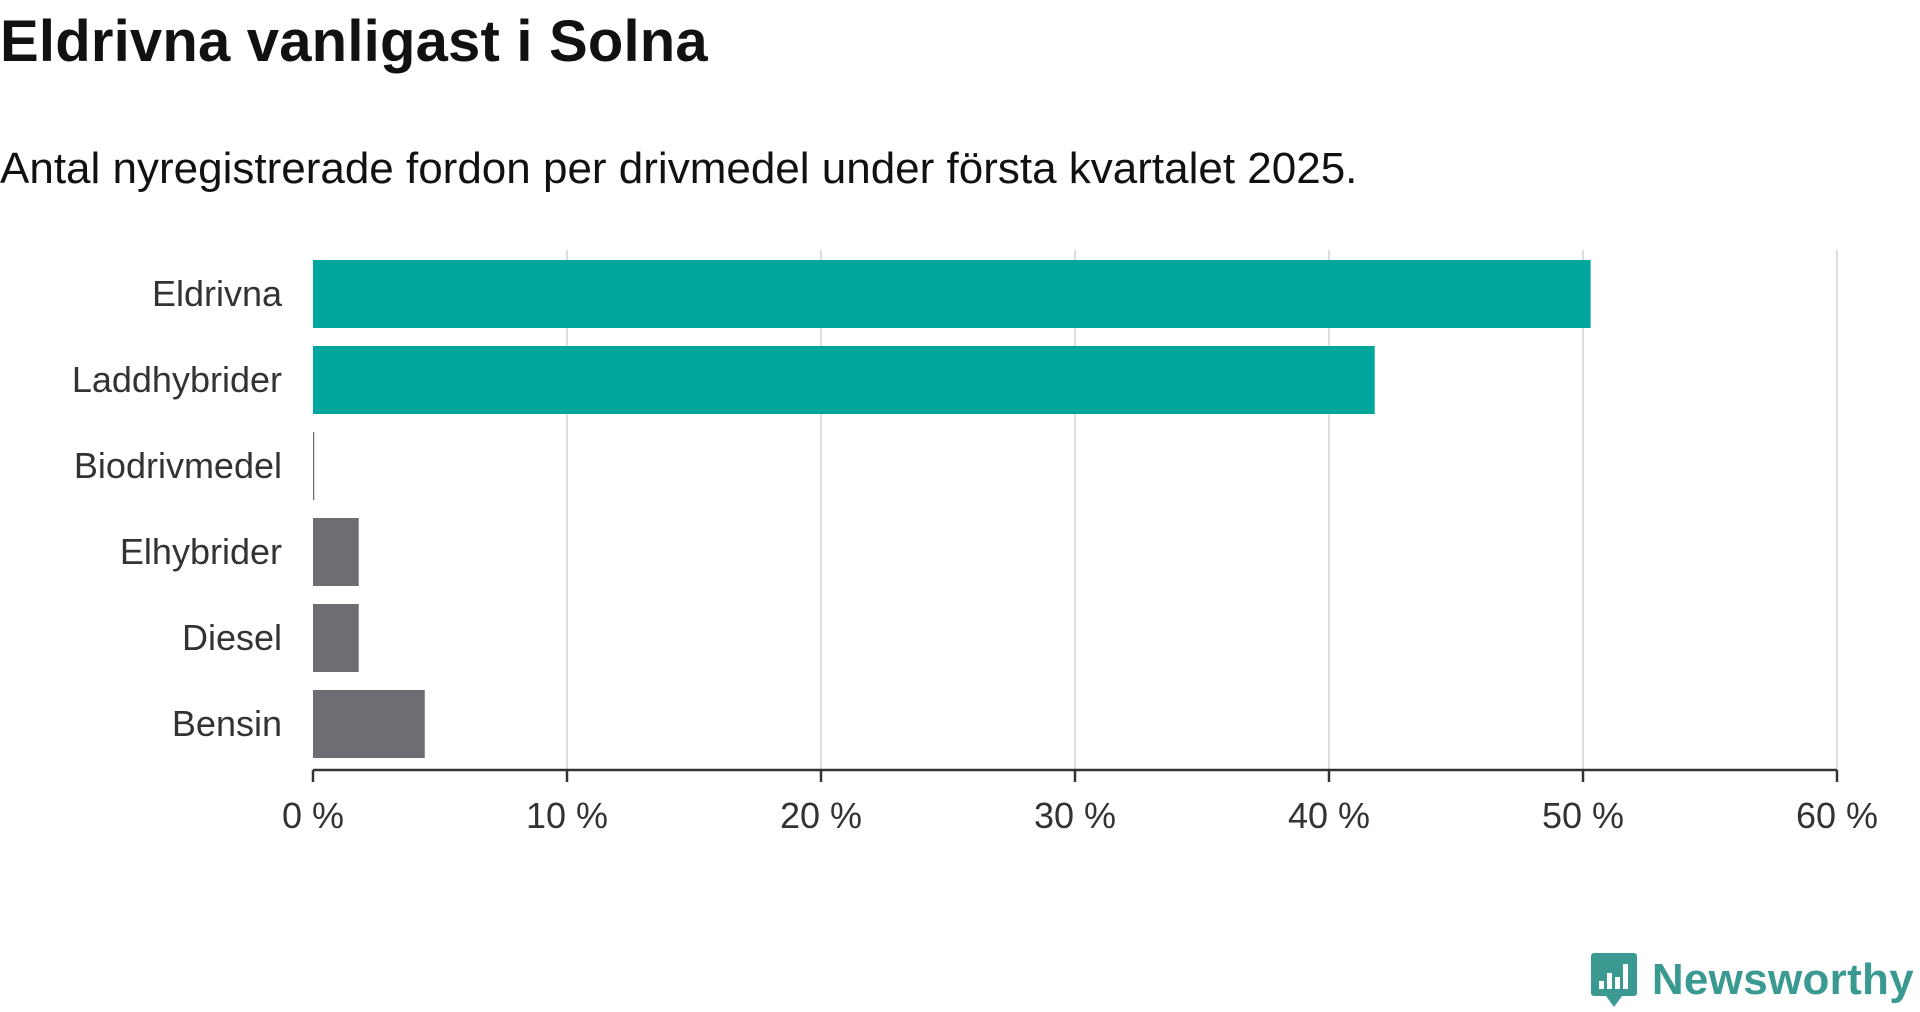 The image size is (1920, 1012). I want to click on bar-chart-speech-bubble-icon, so click(1613, 980).